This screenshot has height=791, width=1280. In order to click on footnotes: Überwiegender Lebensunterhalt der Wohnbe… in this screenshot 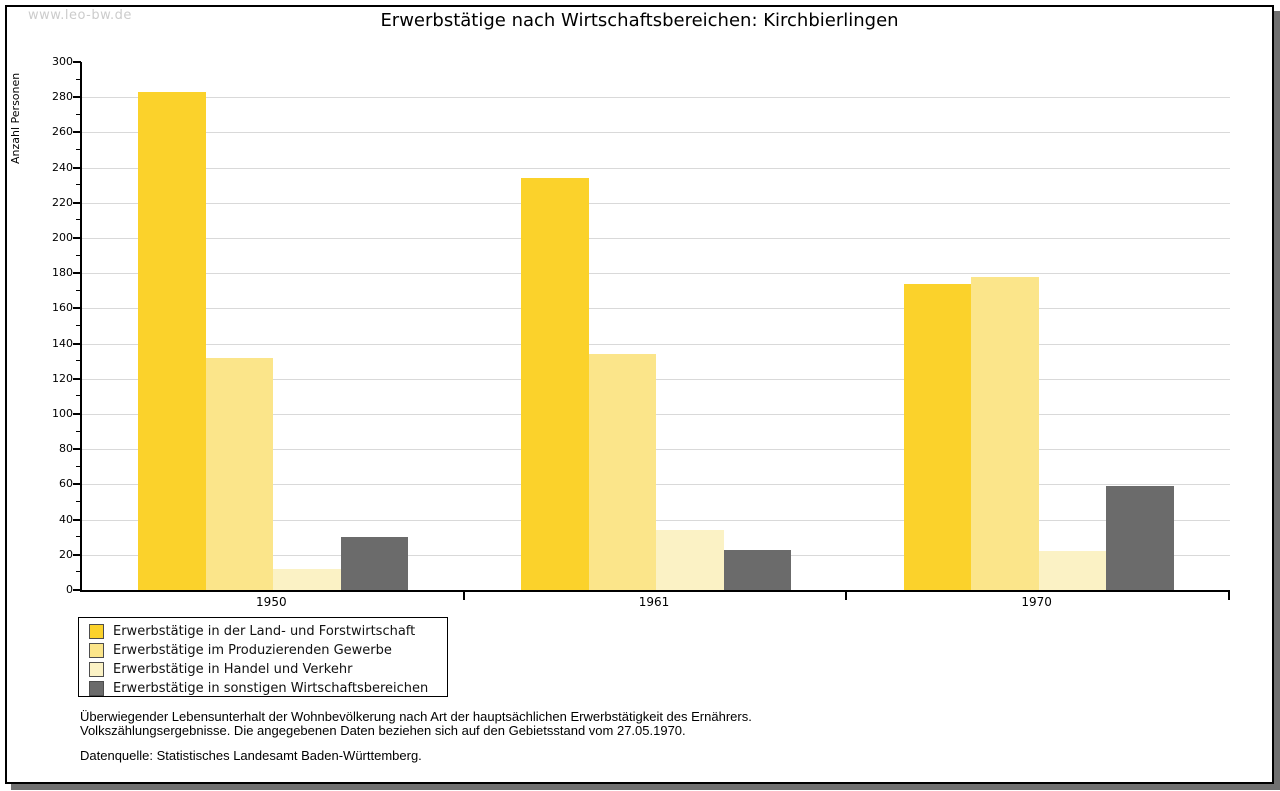, I will do `click(416, 736)`.